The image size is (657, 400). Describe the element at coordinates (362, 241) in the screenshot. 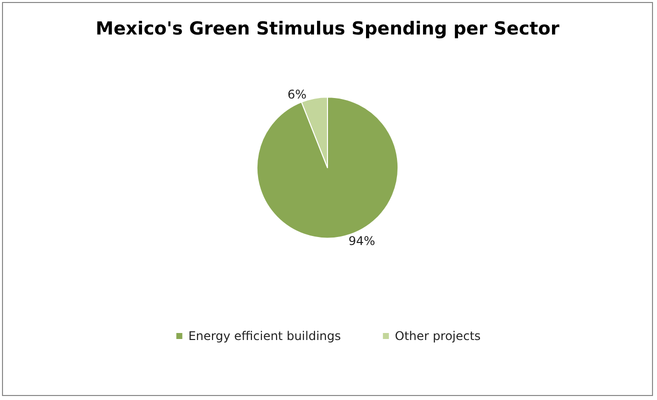

I see `data-label: 94%` at that location.